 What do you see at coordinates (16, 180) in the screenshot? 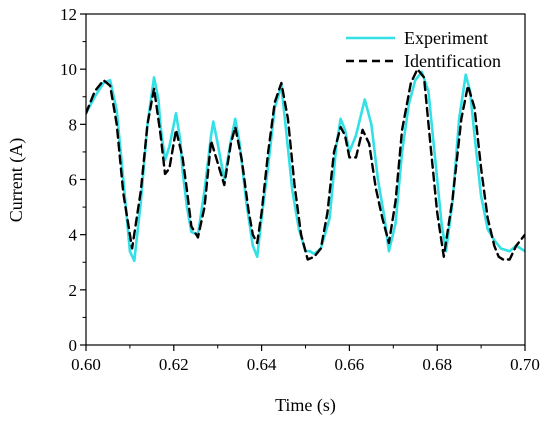
I see `y-axis-label: Current (A)` at bounding box center [16, 180].